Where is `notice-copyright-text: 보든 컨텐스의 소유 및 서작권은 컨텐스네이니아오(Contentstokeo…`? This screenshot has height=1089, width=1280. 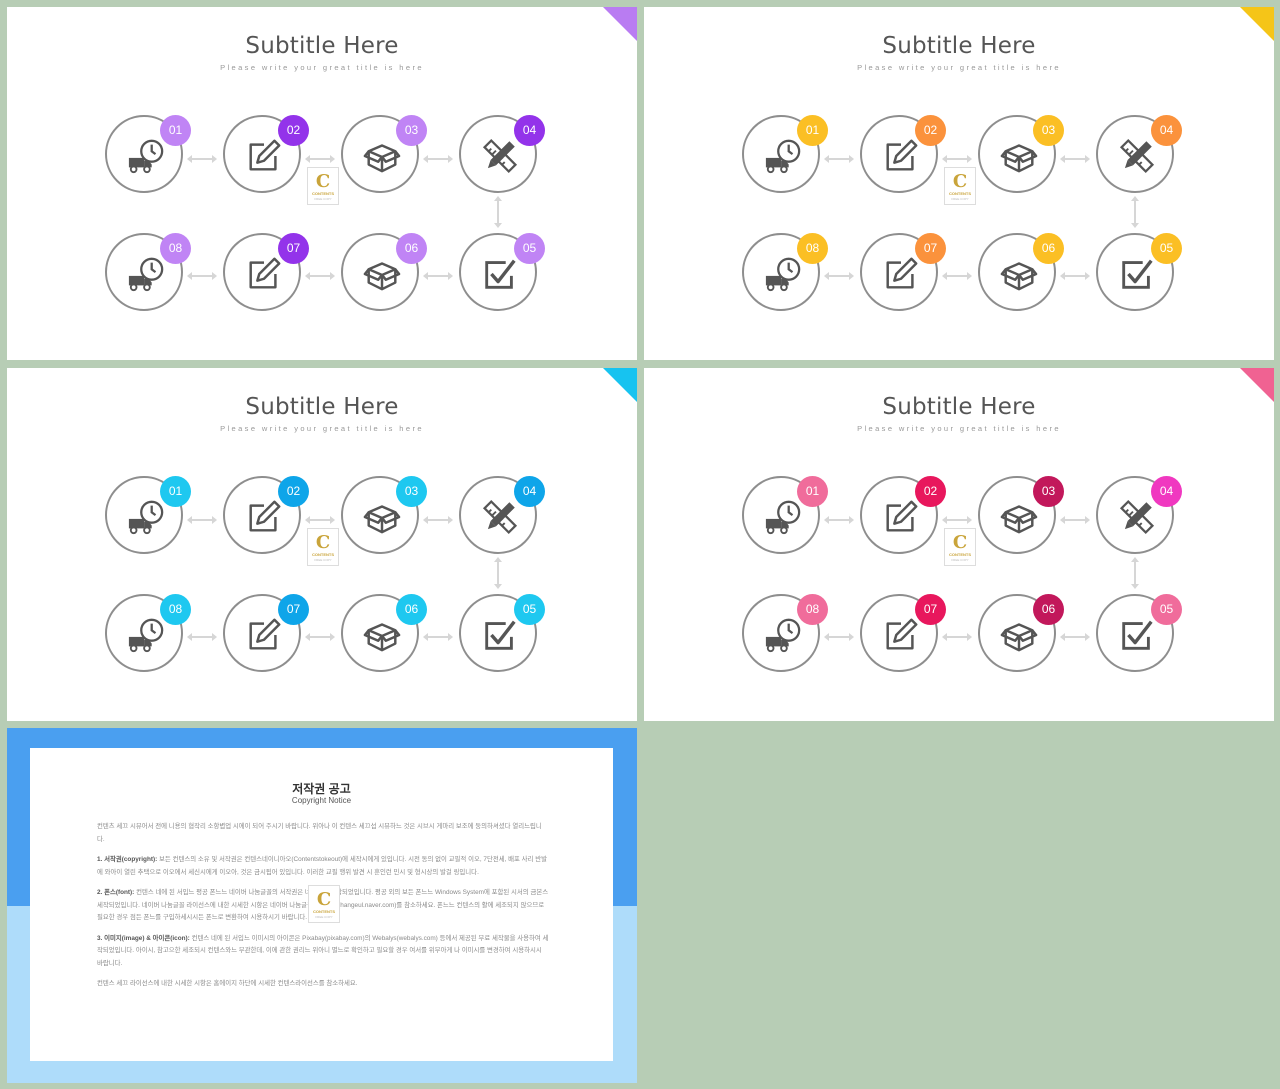
notice-copyright-text: 보든 컨텐스의 소유 및 서작권은 컨텐스네이니아오(Contentstokeo… is located at coordinates (322, 866).